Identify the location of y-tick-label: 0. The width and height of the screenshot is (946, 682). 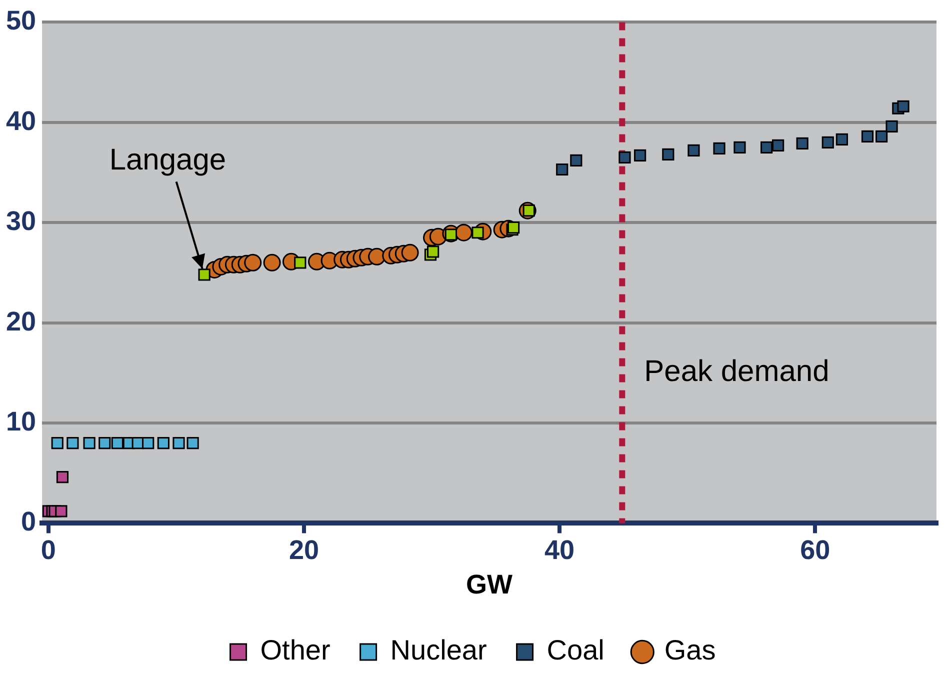
(28, 521).